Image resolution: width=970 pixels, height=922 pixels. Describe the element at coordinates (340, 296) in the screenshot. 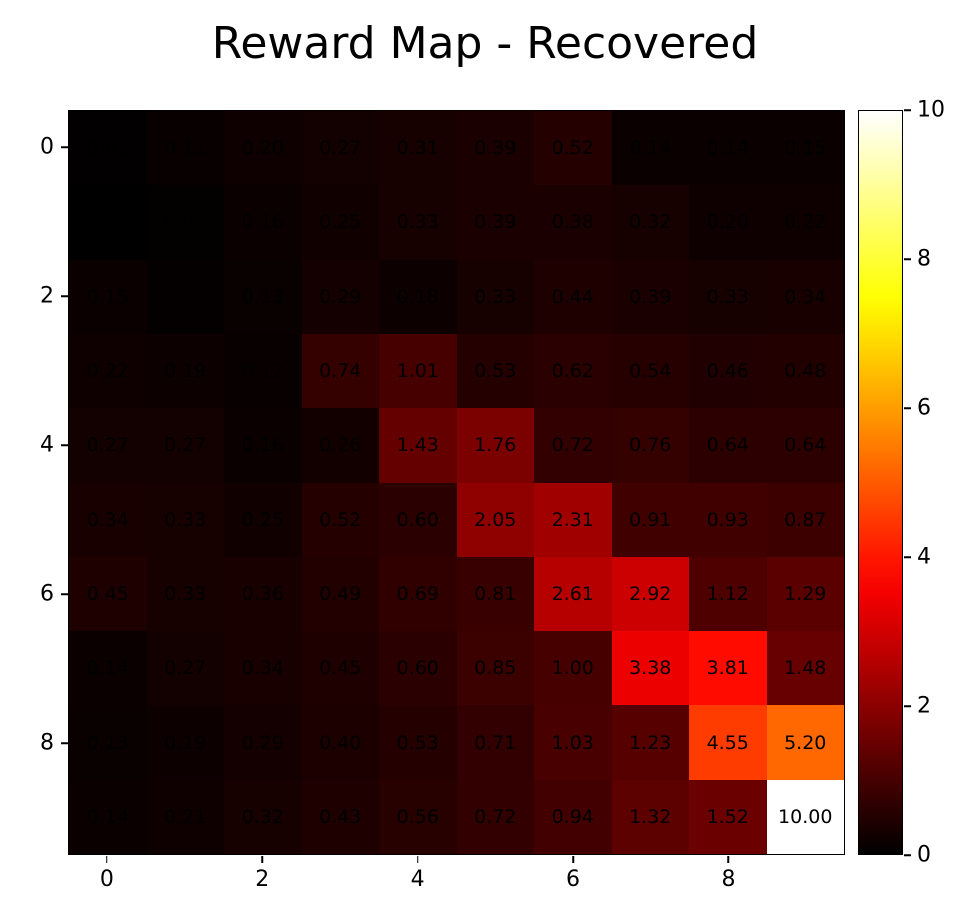

I see `heatmap-cell: 0.29` at that location.